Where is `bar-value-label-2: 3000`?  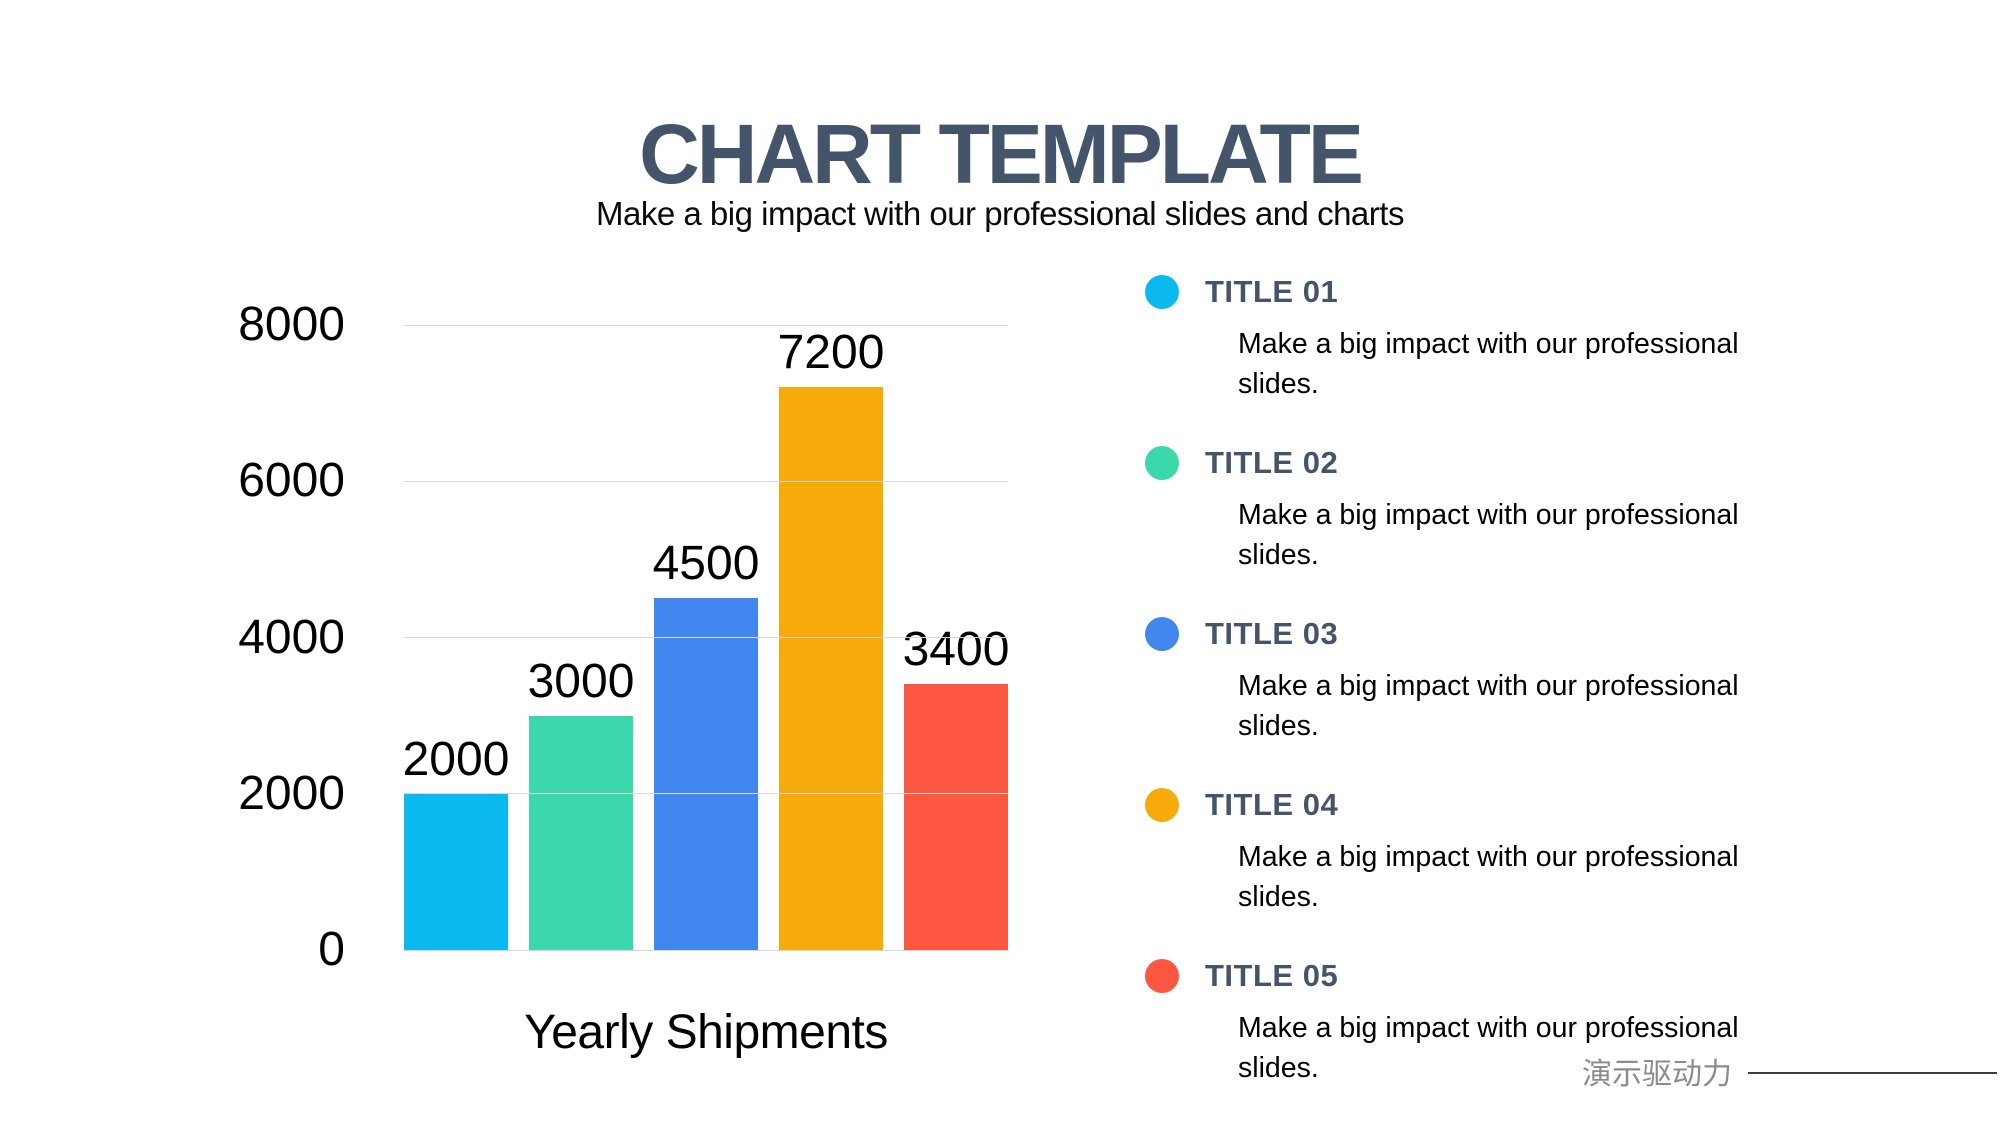
bar-value-label-2: 3000 is located at coordinates (581, 681).